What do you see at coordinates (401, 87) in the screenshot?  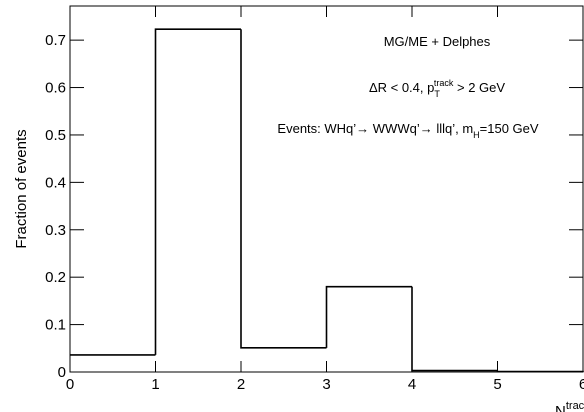 I see `annotation-part: ΔR < 0.4, p` at bounding box center [401, 87].